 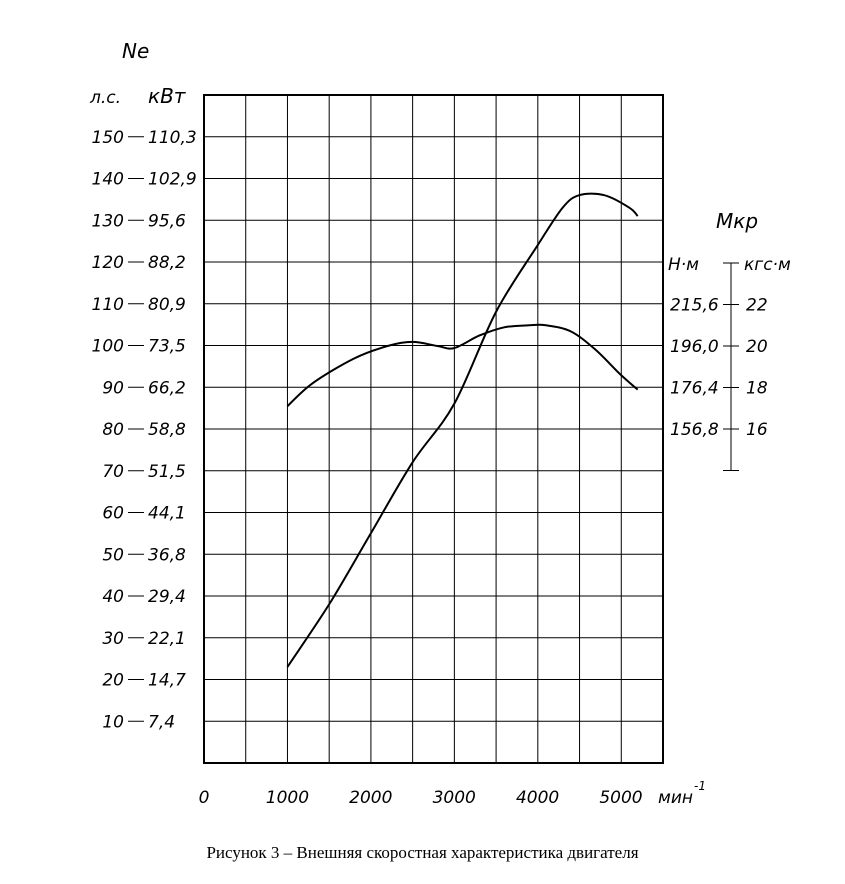 What do you see at coordinates (113, 388) in the screenshot?
I see `left-axis-tick-label-hp: 90` at bounding box center [113, 388].